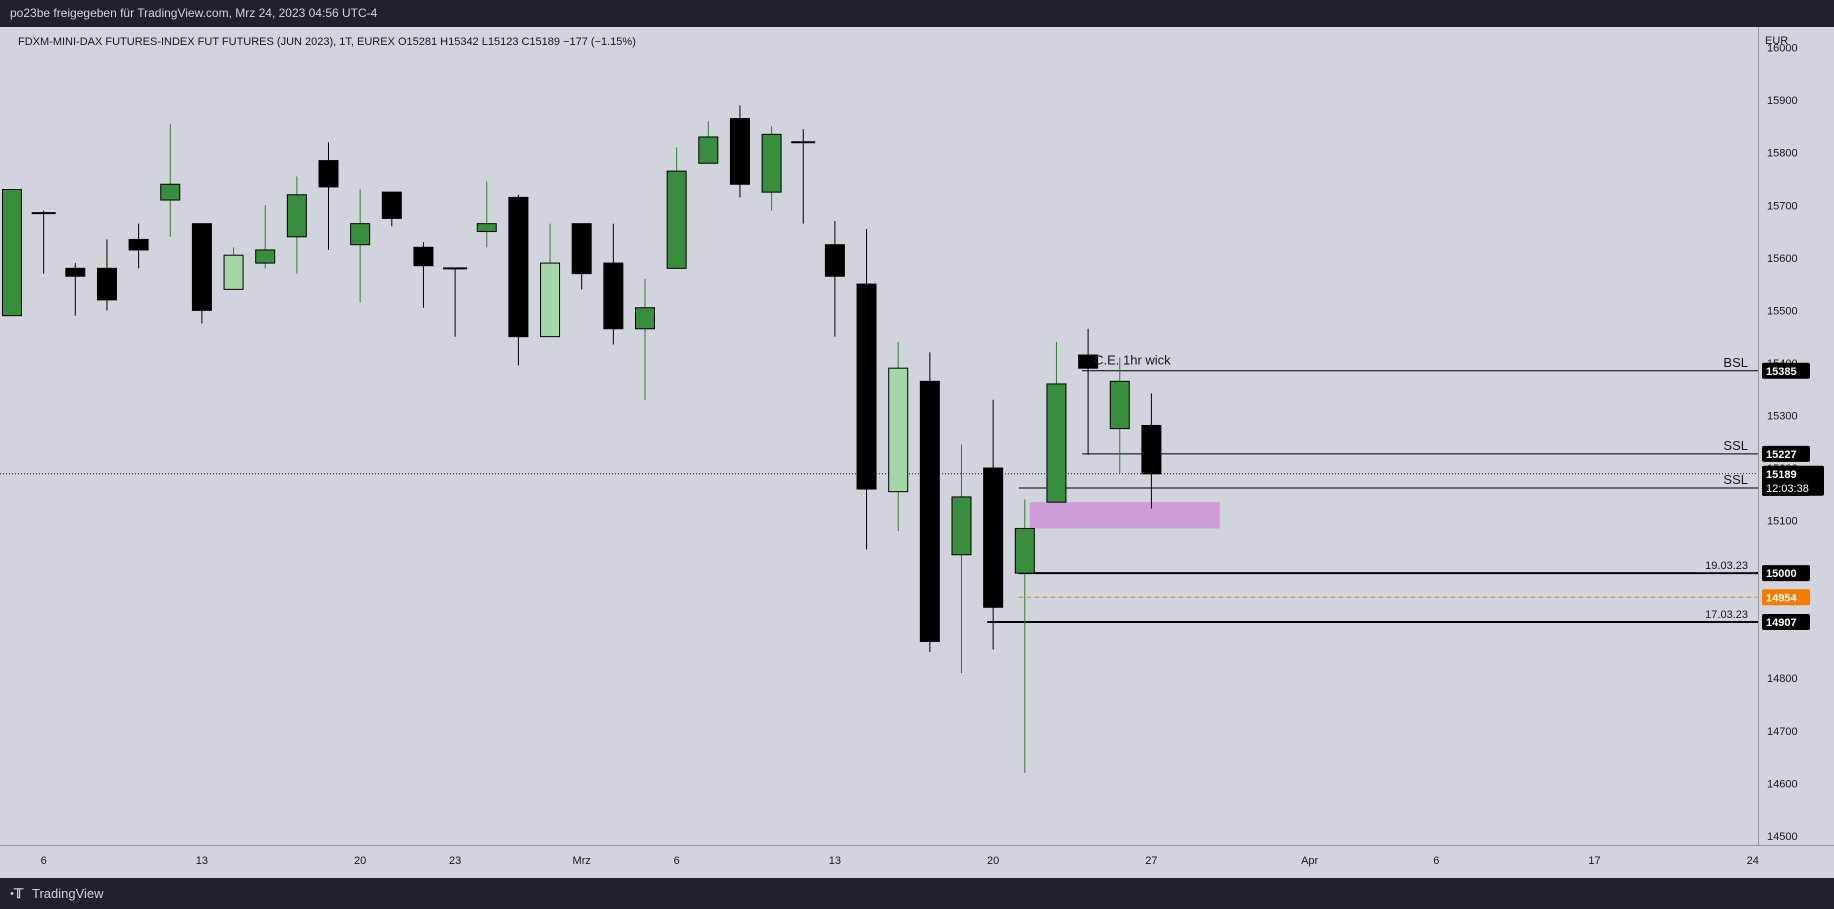 This screenshot has height=909, width=1834. Describe the element at coordinates (1787, 489) in the screenshot. I see `countdown-timer: 12:03:38` at that location.